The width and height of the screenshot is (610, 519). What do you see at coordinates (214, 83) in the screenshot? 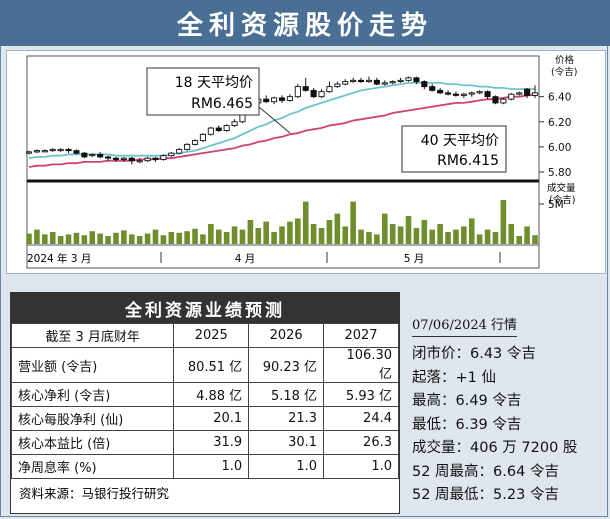
I see `ma18-label: 18 天平均价` at bounding box center [214, 83].